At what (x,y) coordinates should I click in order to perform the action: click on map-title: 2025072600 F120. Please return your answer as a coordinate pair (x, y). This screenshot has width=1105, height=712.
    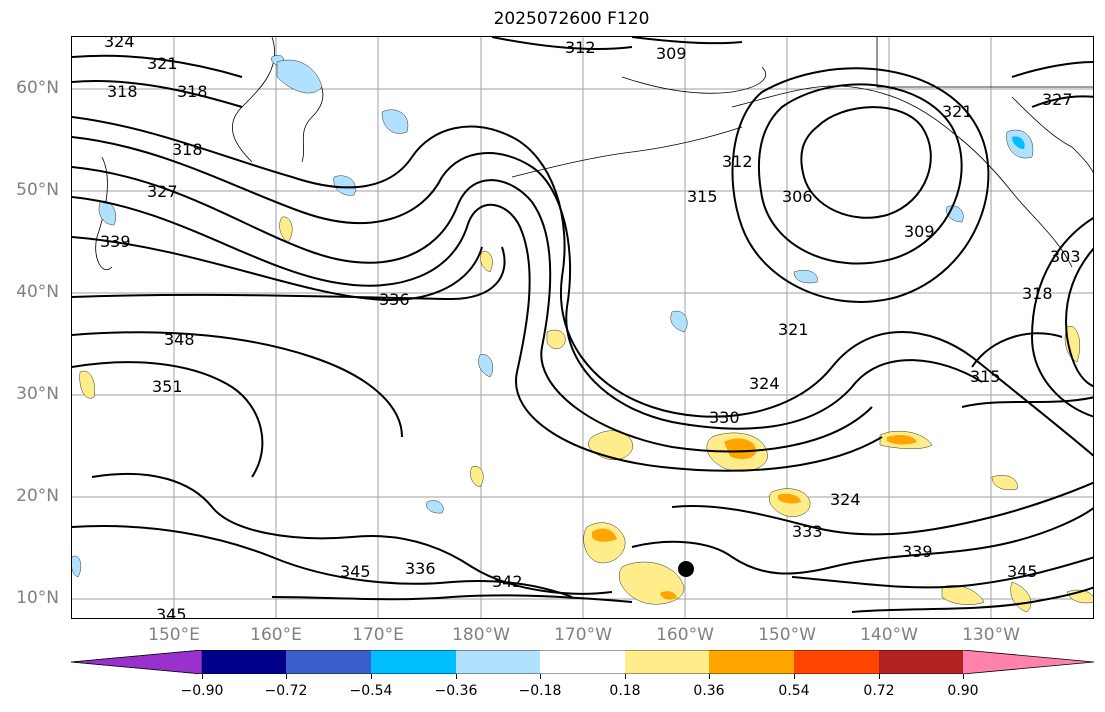
    Looking at the image, I should click on (571, 19).